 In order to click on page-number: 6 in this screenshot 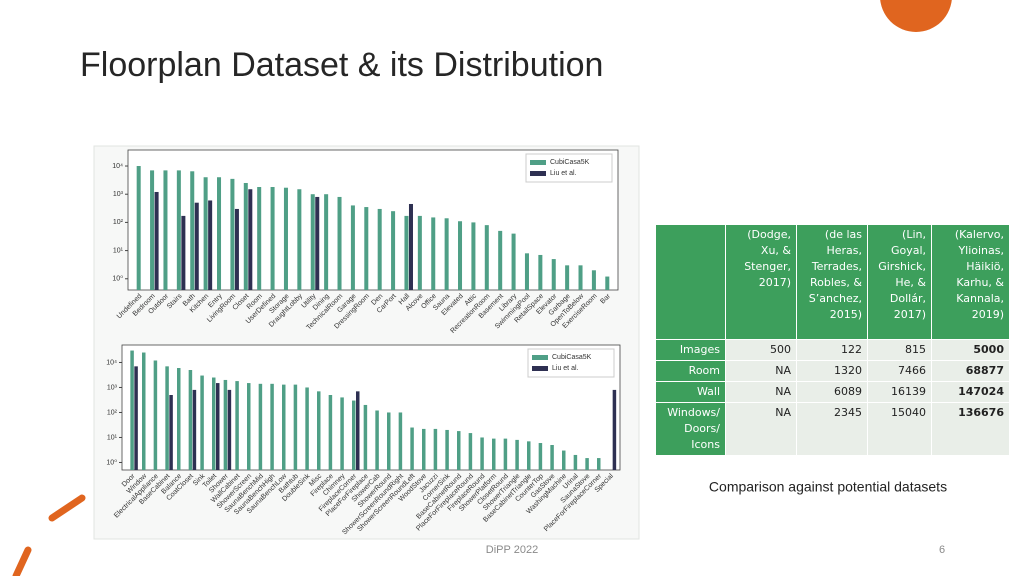, I will do `click(942, 550)`.